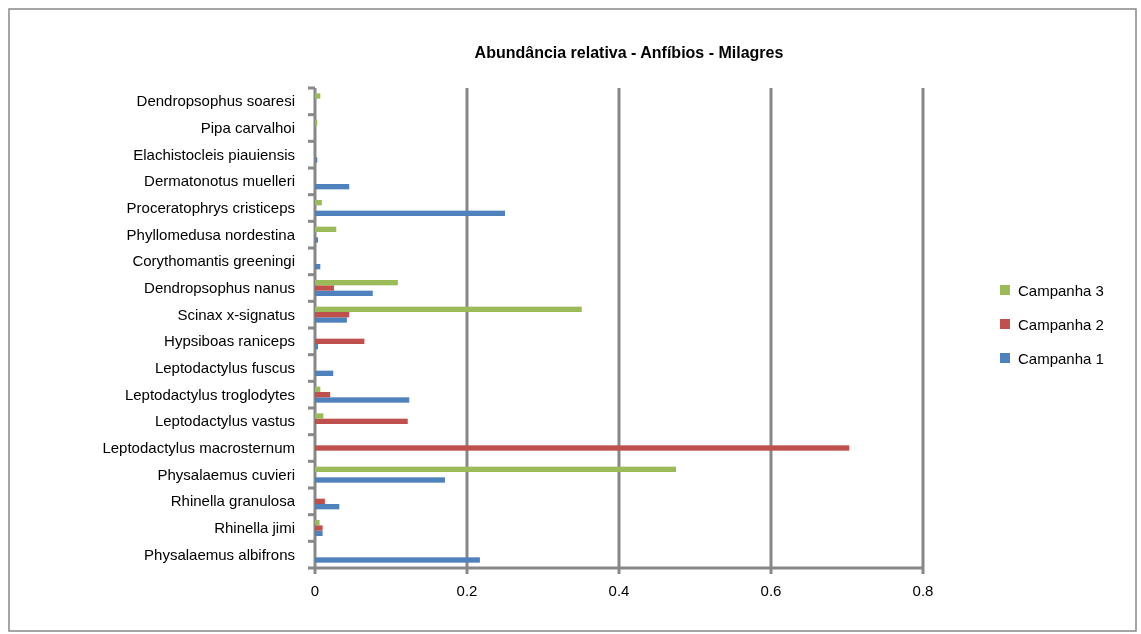 This screenshot has height=634, width=1141. Describe the element at coordinates (315, 590) in the screenshot. I see `x-tick-label: 0` at that location.